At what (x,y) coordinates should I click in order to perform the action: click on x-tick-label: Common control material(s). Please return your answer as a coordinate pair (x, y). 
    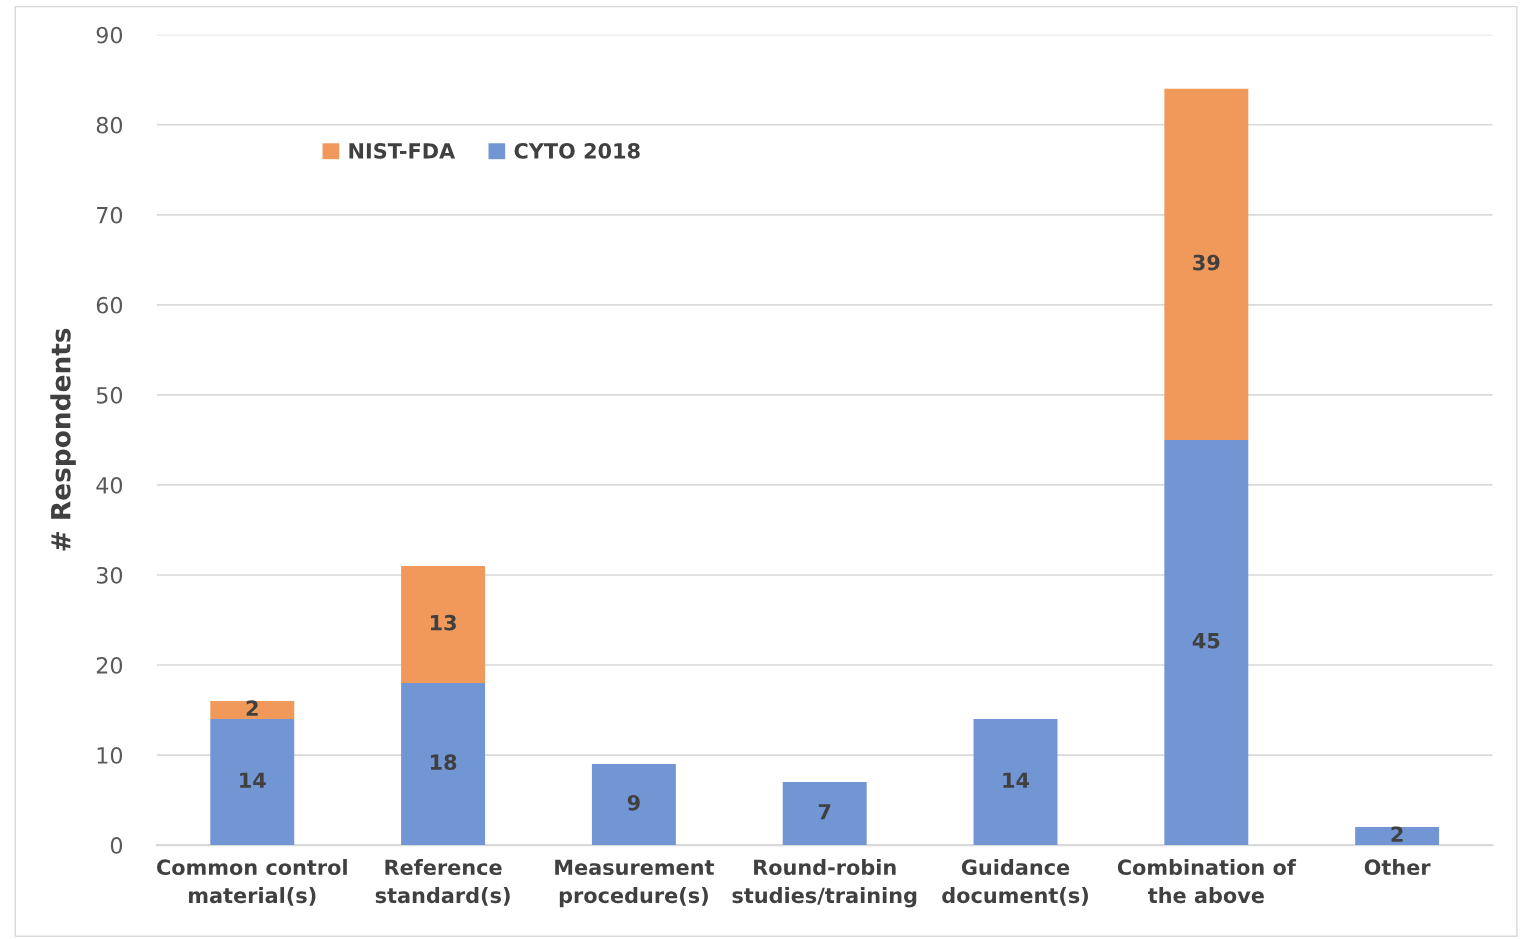
    Looking at the image, I should click on (252, 882).